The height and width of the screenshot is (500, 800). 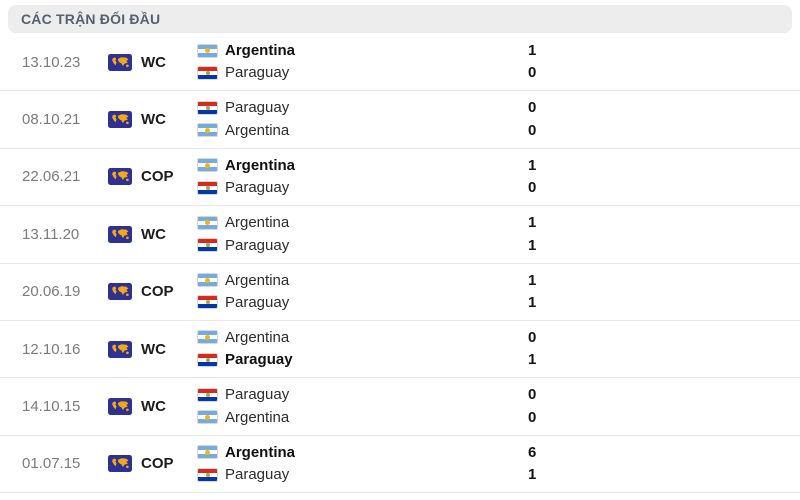 I want to click on team-line-home: Argentina 6, so click(x=498, y=452).